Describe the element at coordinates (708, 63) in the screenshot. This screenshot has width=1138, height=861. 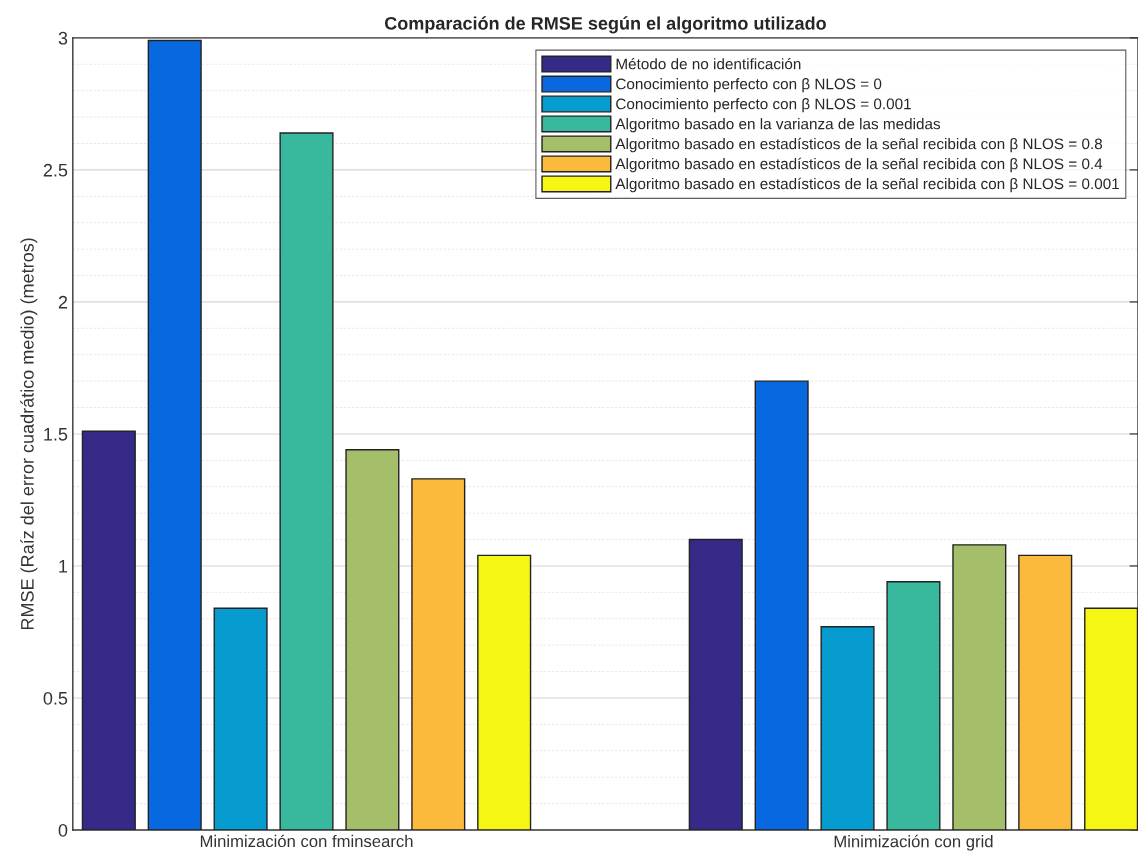
I see `legend-label: Método de no identificación` at that location.